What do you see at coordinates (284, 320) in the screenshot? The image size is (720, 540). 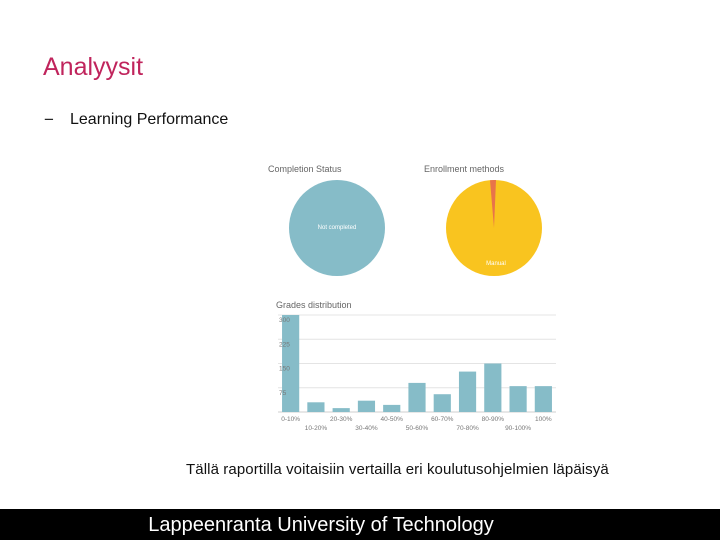 I see `y-tick-label: 300` at bounding box center [284, 320].